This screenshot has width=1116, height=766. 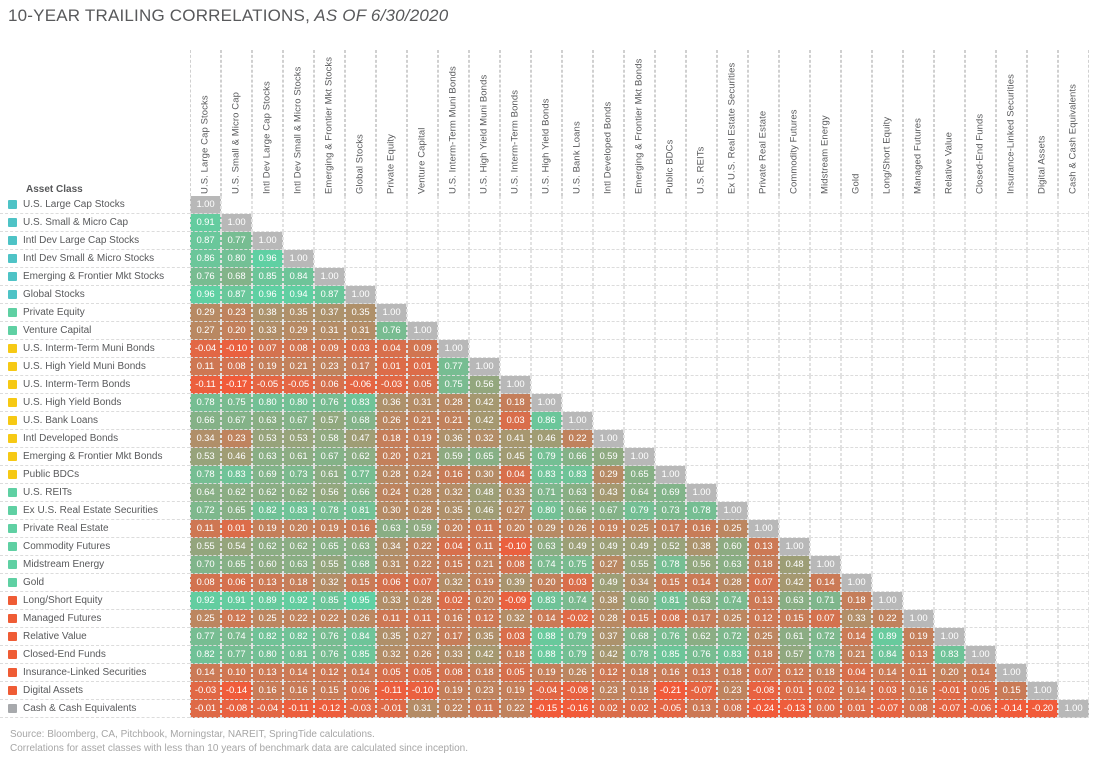 What do you see at coordinates (95, 366) in the screenshot?
I see `row-label: U.S. High Yield Muni Bonds` at bounding box center [95, 366].